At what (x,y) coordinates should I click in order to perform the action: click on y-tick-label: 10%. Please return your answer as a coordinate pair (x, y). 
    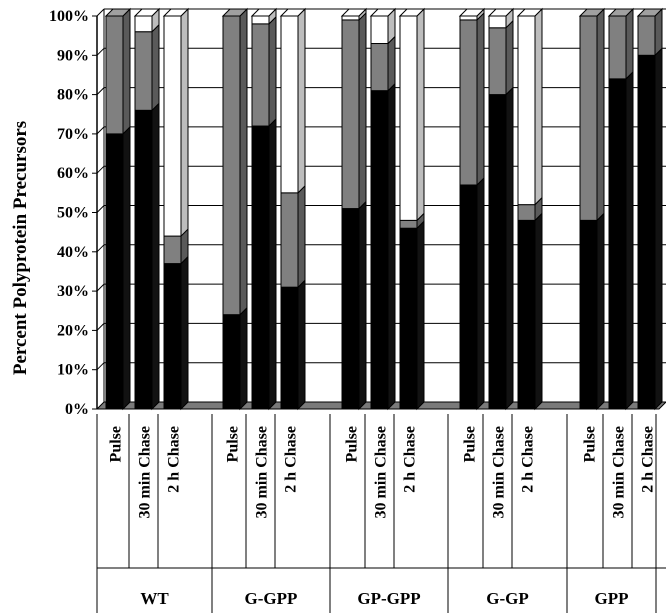
    Looking at the image, I should click on (73, 370).